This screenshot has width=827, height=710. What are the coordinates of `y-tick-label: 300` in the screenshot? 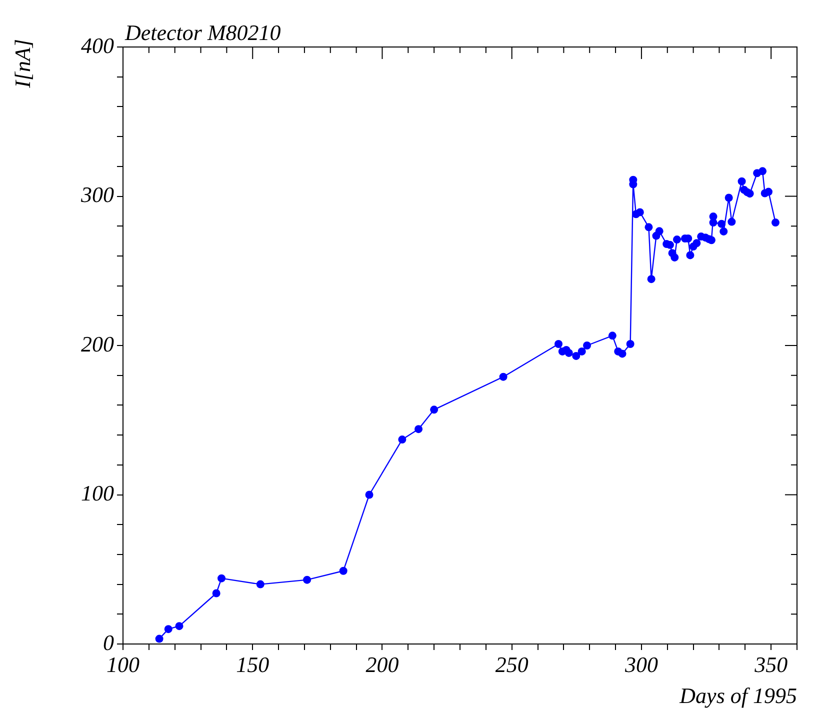 It's located at (97, 195).